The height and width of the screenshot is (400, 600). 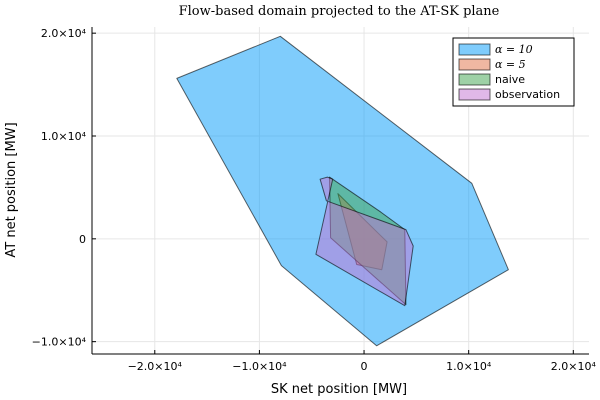 I want to click on x-axis-label: SK net position [MW], so click(x=339, y=389).